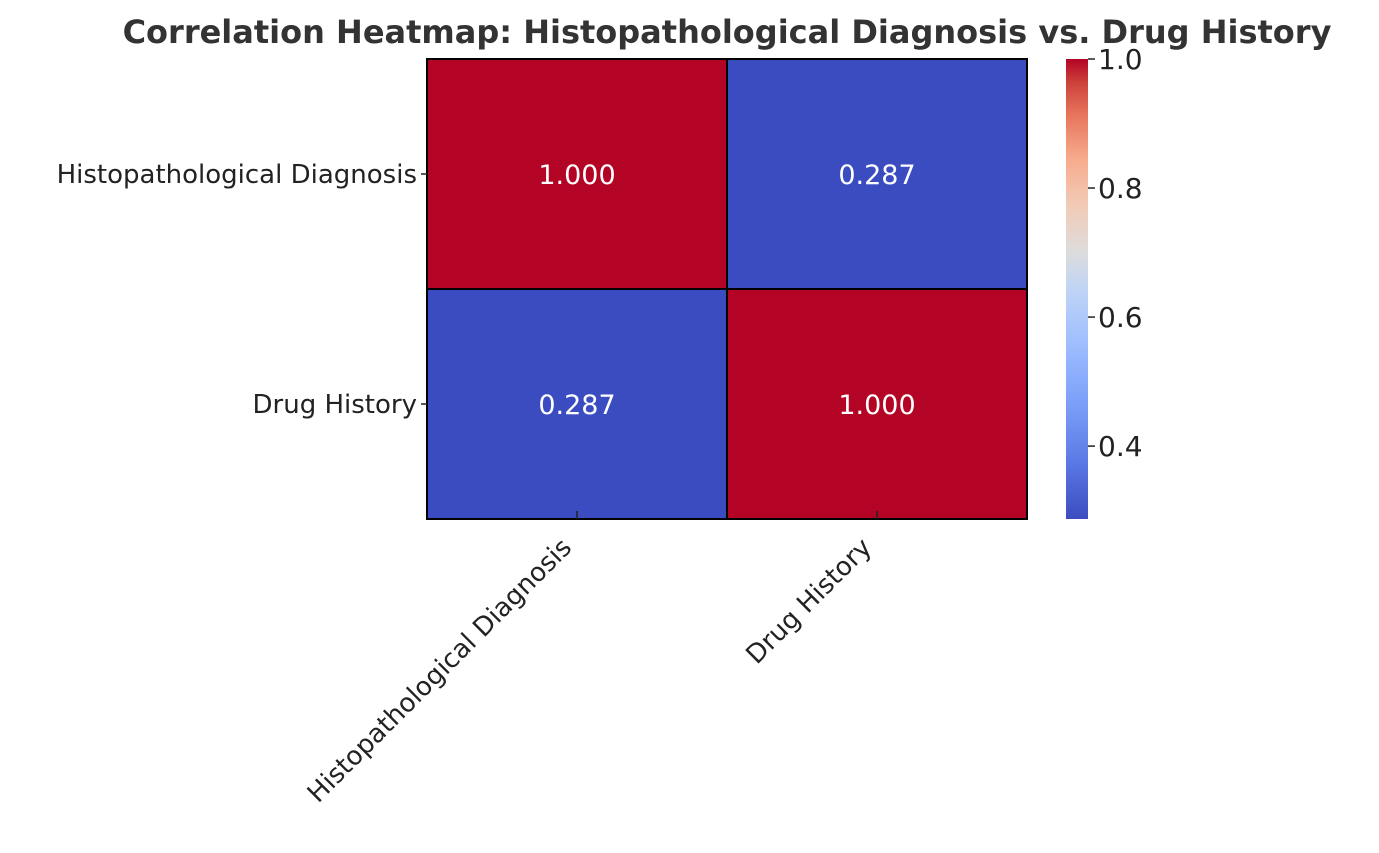  What do you see at coordinates (1120, 446) in the screenshot?
I see `colorbar-tick-label: 0.4` at bounding box center [1120, 446].